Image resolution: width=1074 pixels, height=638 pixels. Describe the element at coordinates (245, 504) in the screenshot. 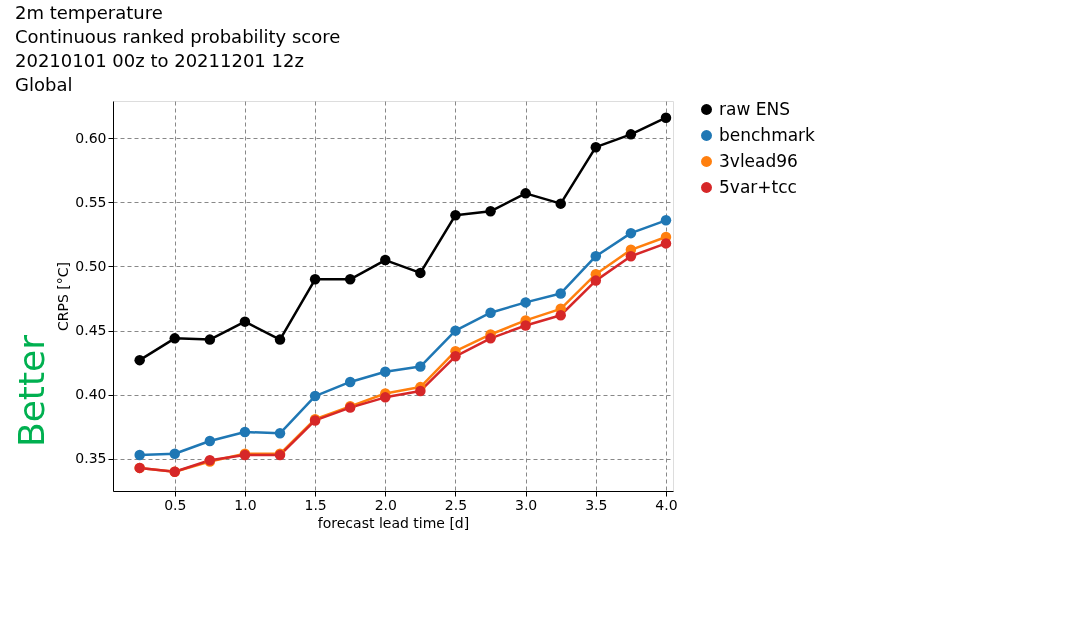

I see `x-tick-label: 1.0` at that location.